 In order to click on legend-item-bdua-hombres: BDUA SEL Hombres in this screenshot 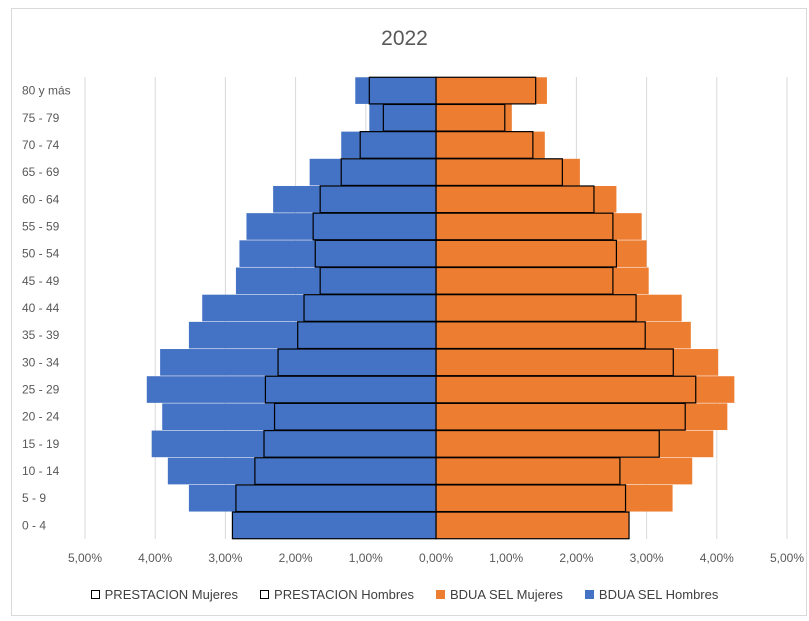, I will do `click(651, 594)`.